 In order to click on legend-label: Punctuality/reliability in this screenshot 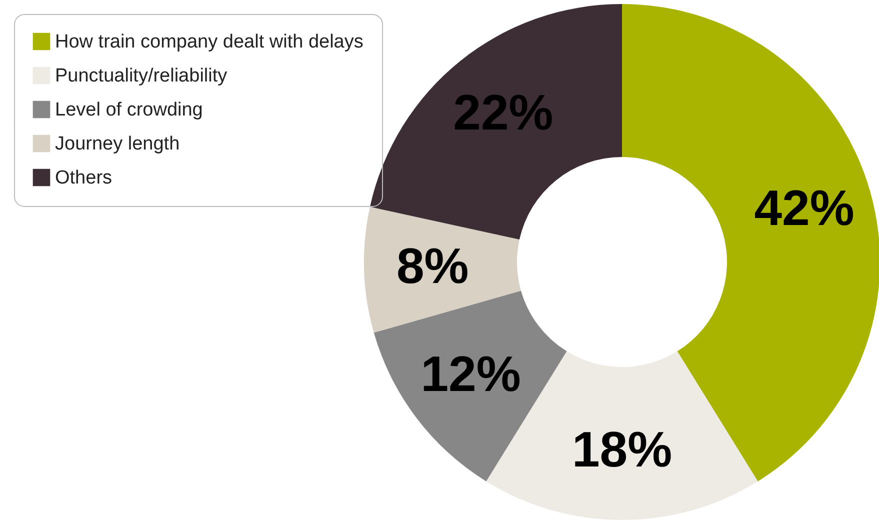, I will do `click(141, 76)`.